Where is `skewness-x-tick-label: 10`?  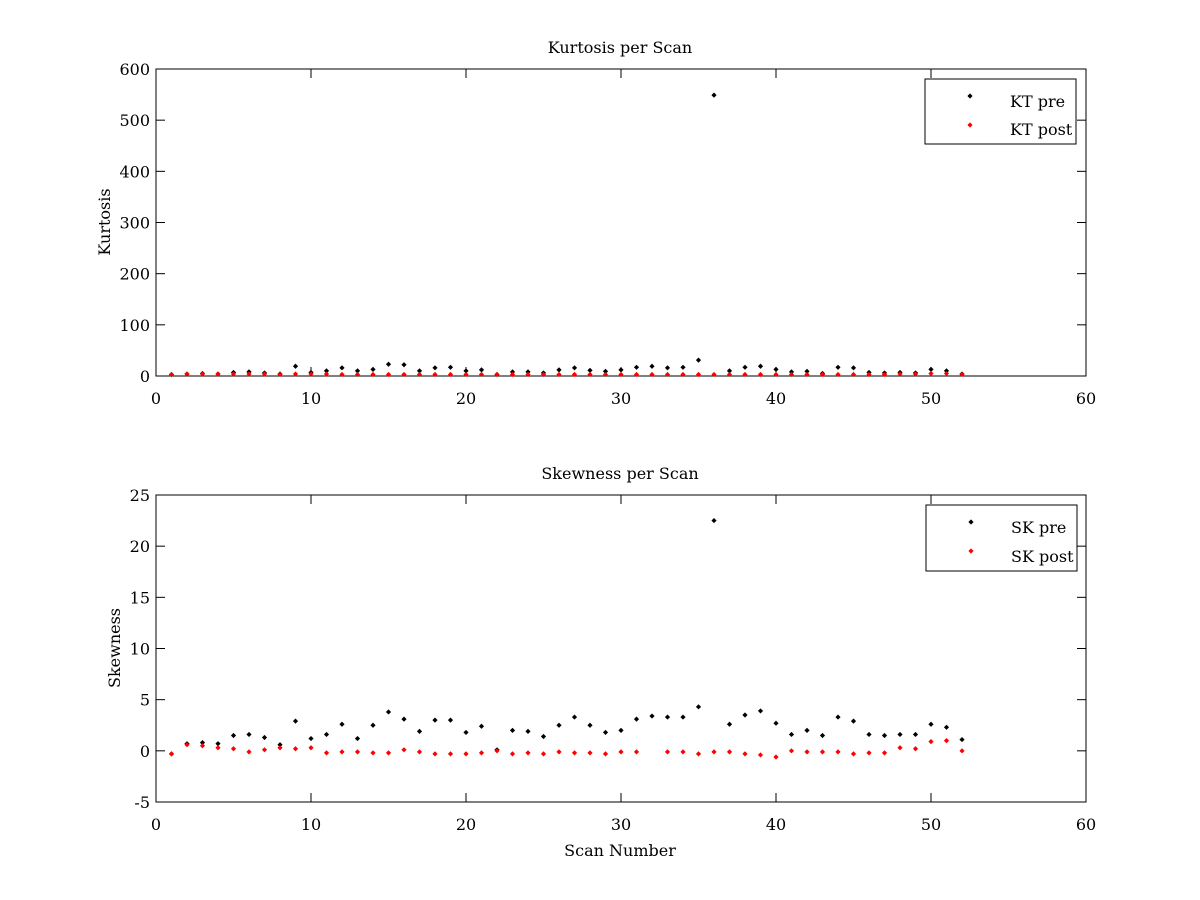
skewness-x-tick-label: 10 is located at coordinates (311, 824).